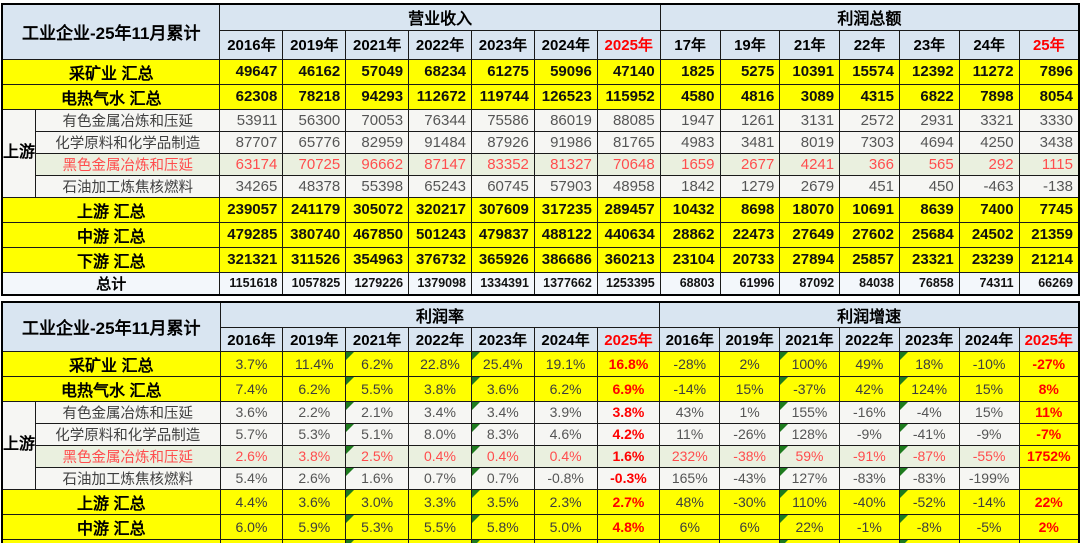  What do you see at coordinates (440, 478) in the screenshot?
I see `cell: 0.7%` at bounding box center [440, 478].